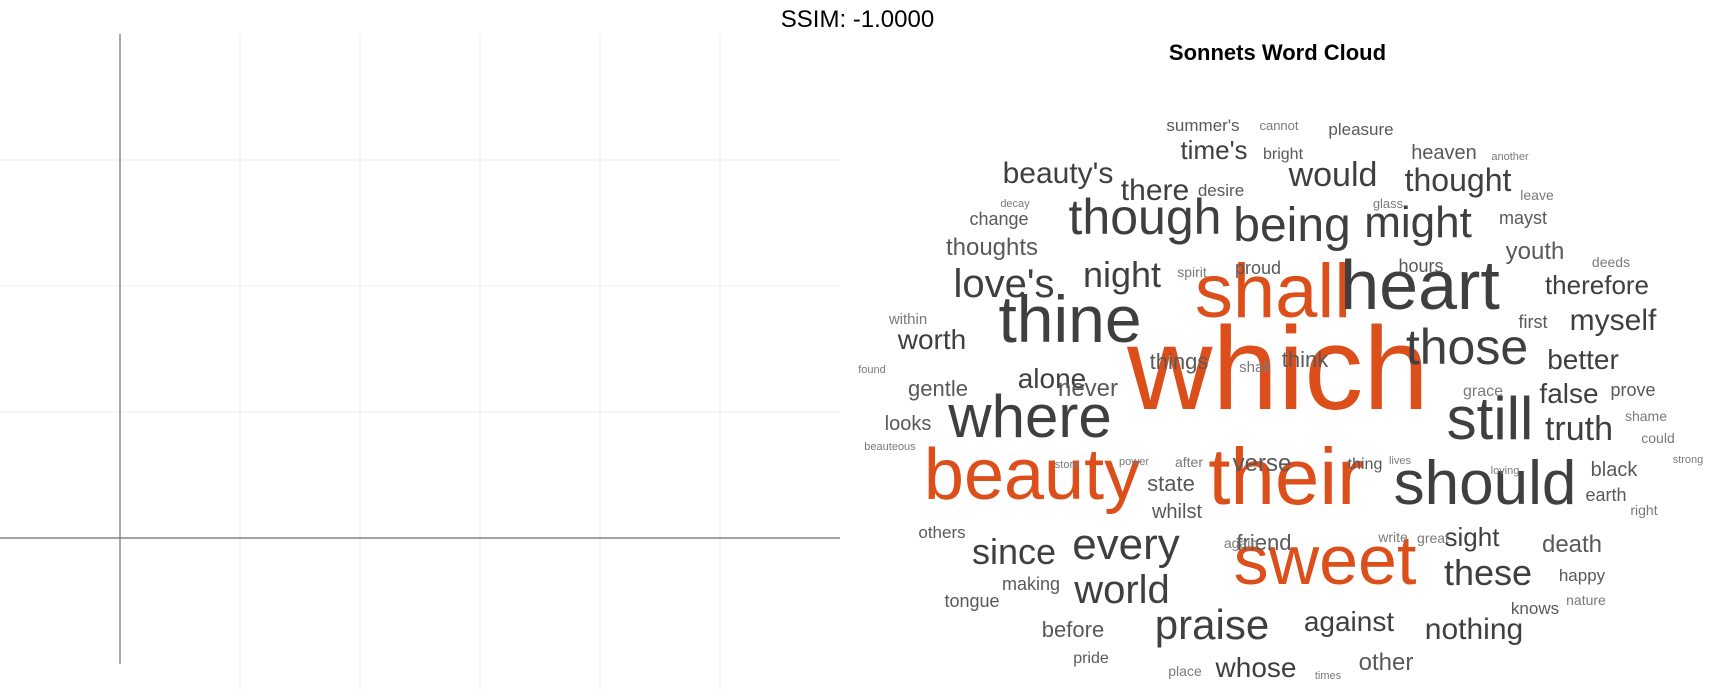 The image size is (1715, 690). Describe the element at coordinates (941, 532) in the screenshot. I see `word-others: others` at that location.